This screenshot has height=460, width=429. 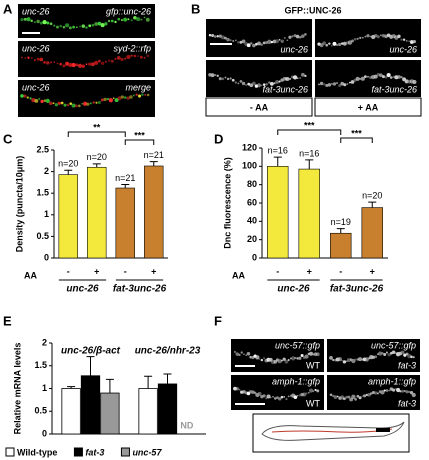 I want to click on panel-label: B, so click(x=195, y=8).